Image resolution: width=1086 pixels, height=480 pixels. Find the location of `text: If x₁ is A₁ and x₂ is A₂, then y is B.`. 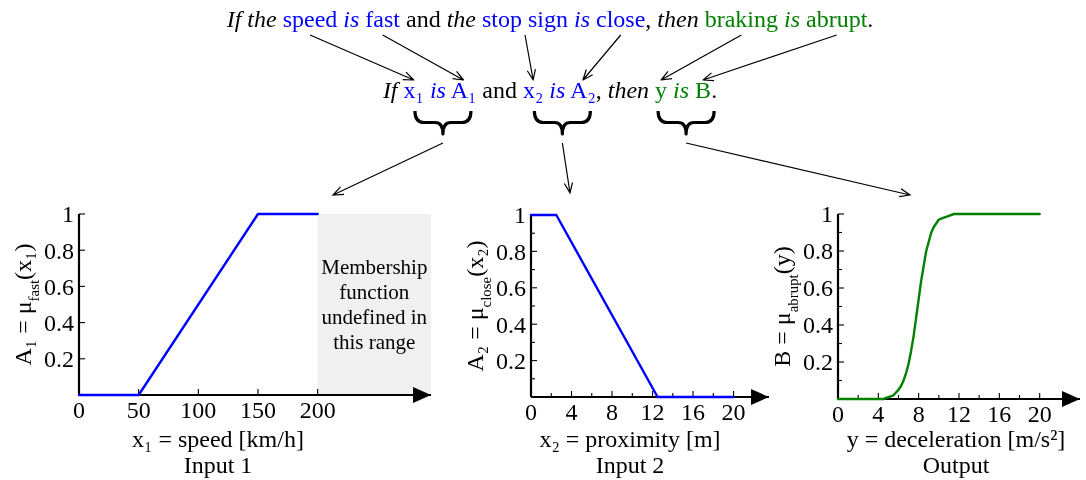

text: If x₁ is A₁ and x₂ is A₂, then y is B. is located at coordinates (550, 90).